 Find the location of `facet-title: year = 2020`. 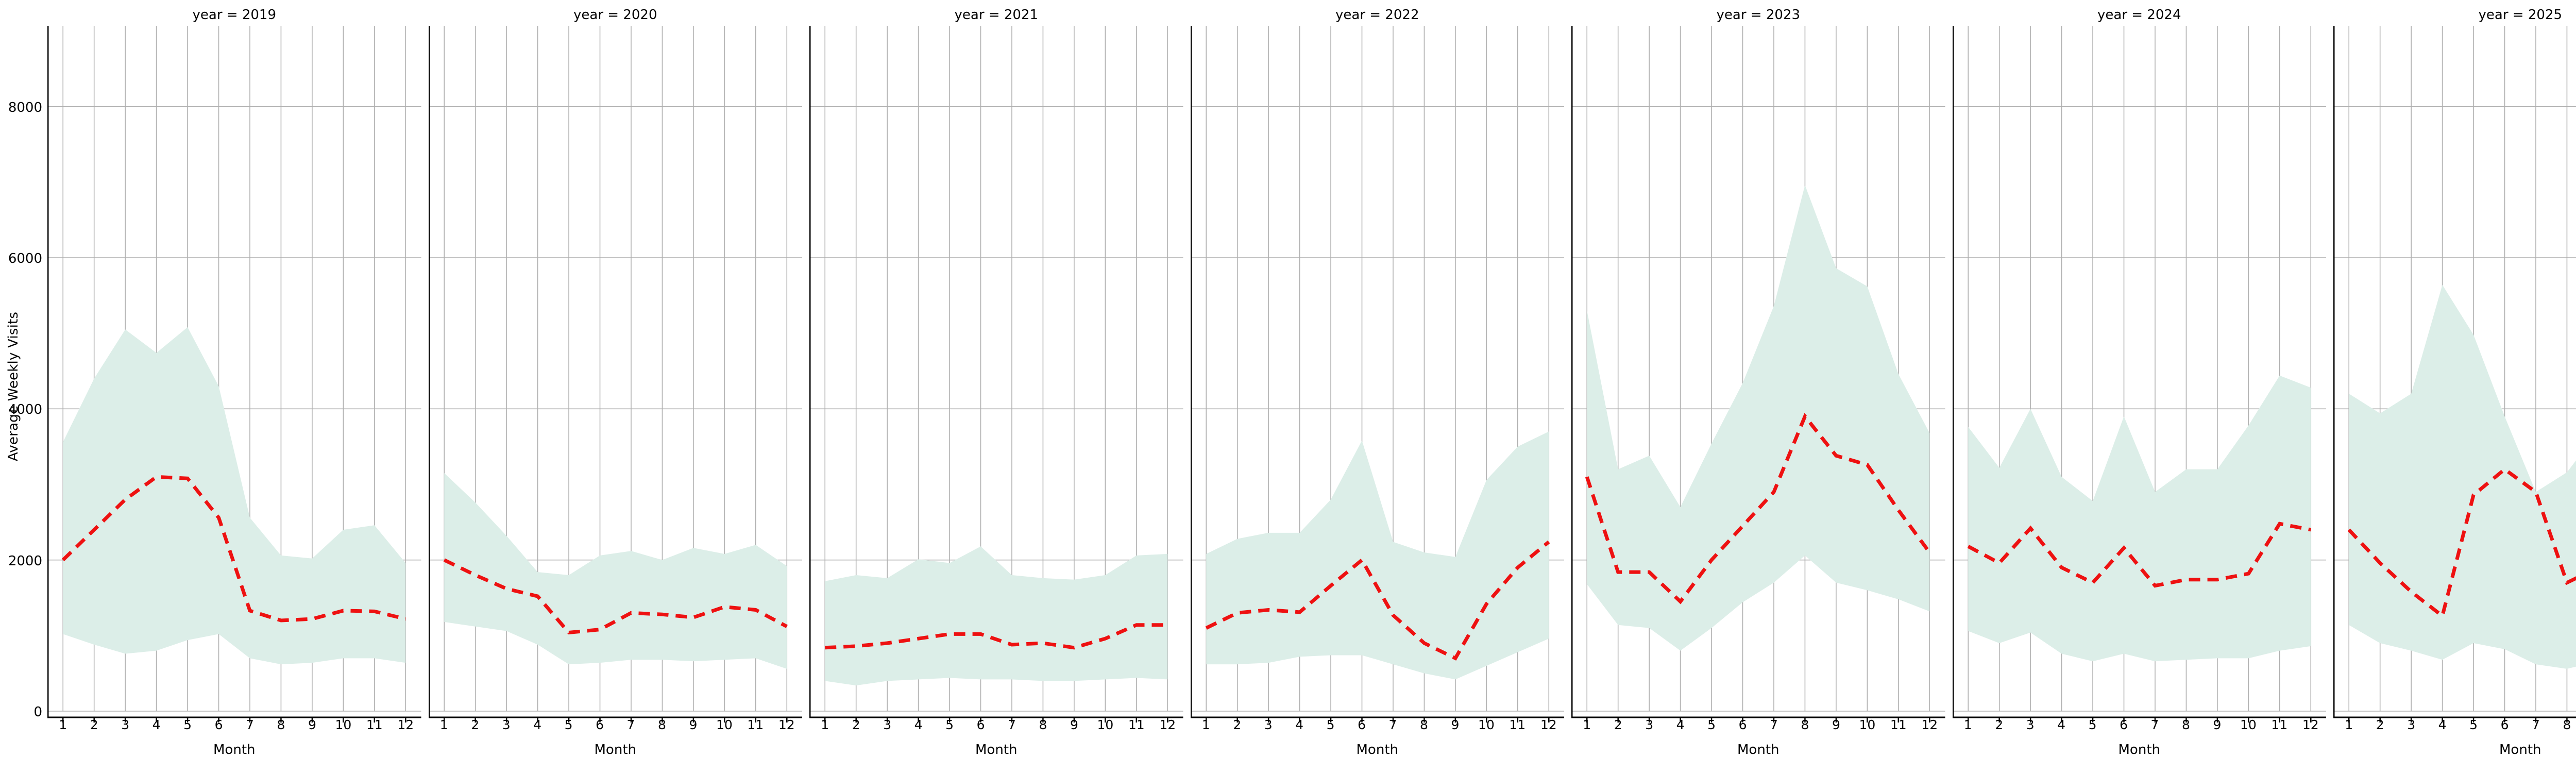

facet-title: year = 2020 is located at coordinates (615, 15).